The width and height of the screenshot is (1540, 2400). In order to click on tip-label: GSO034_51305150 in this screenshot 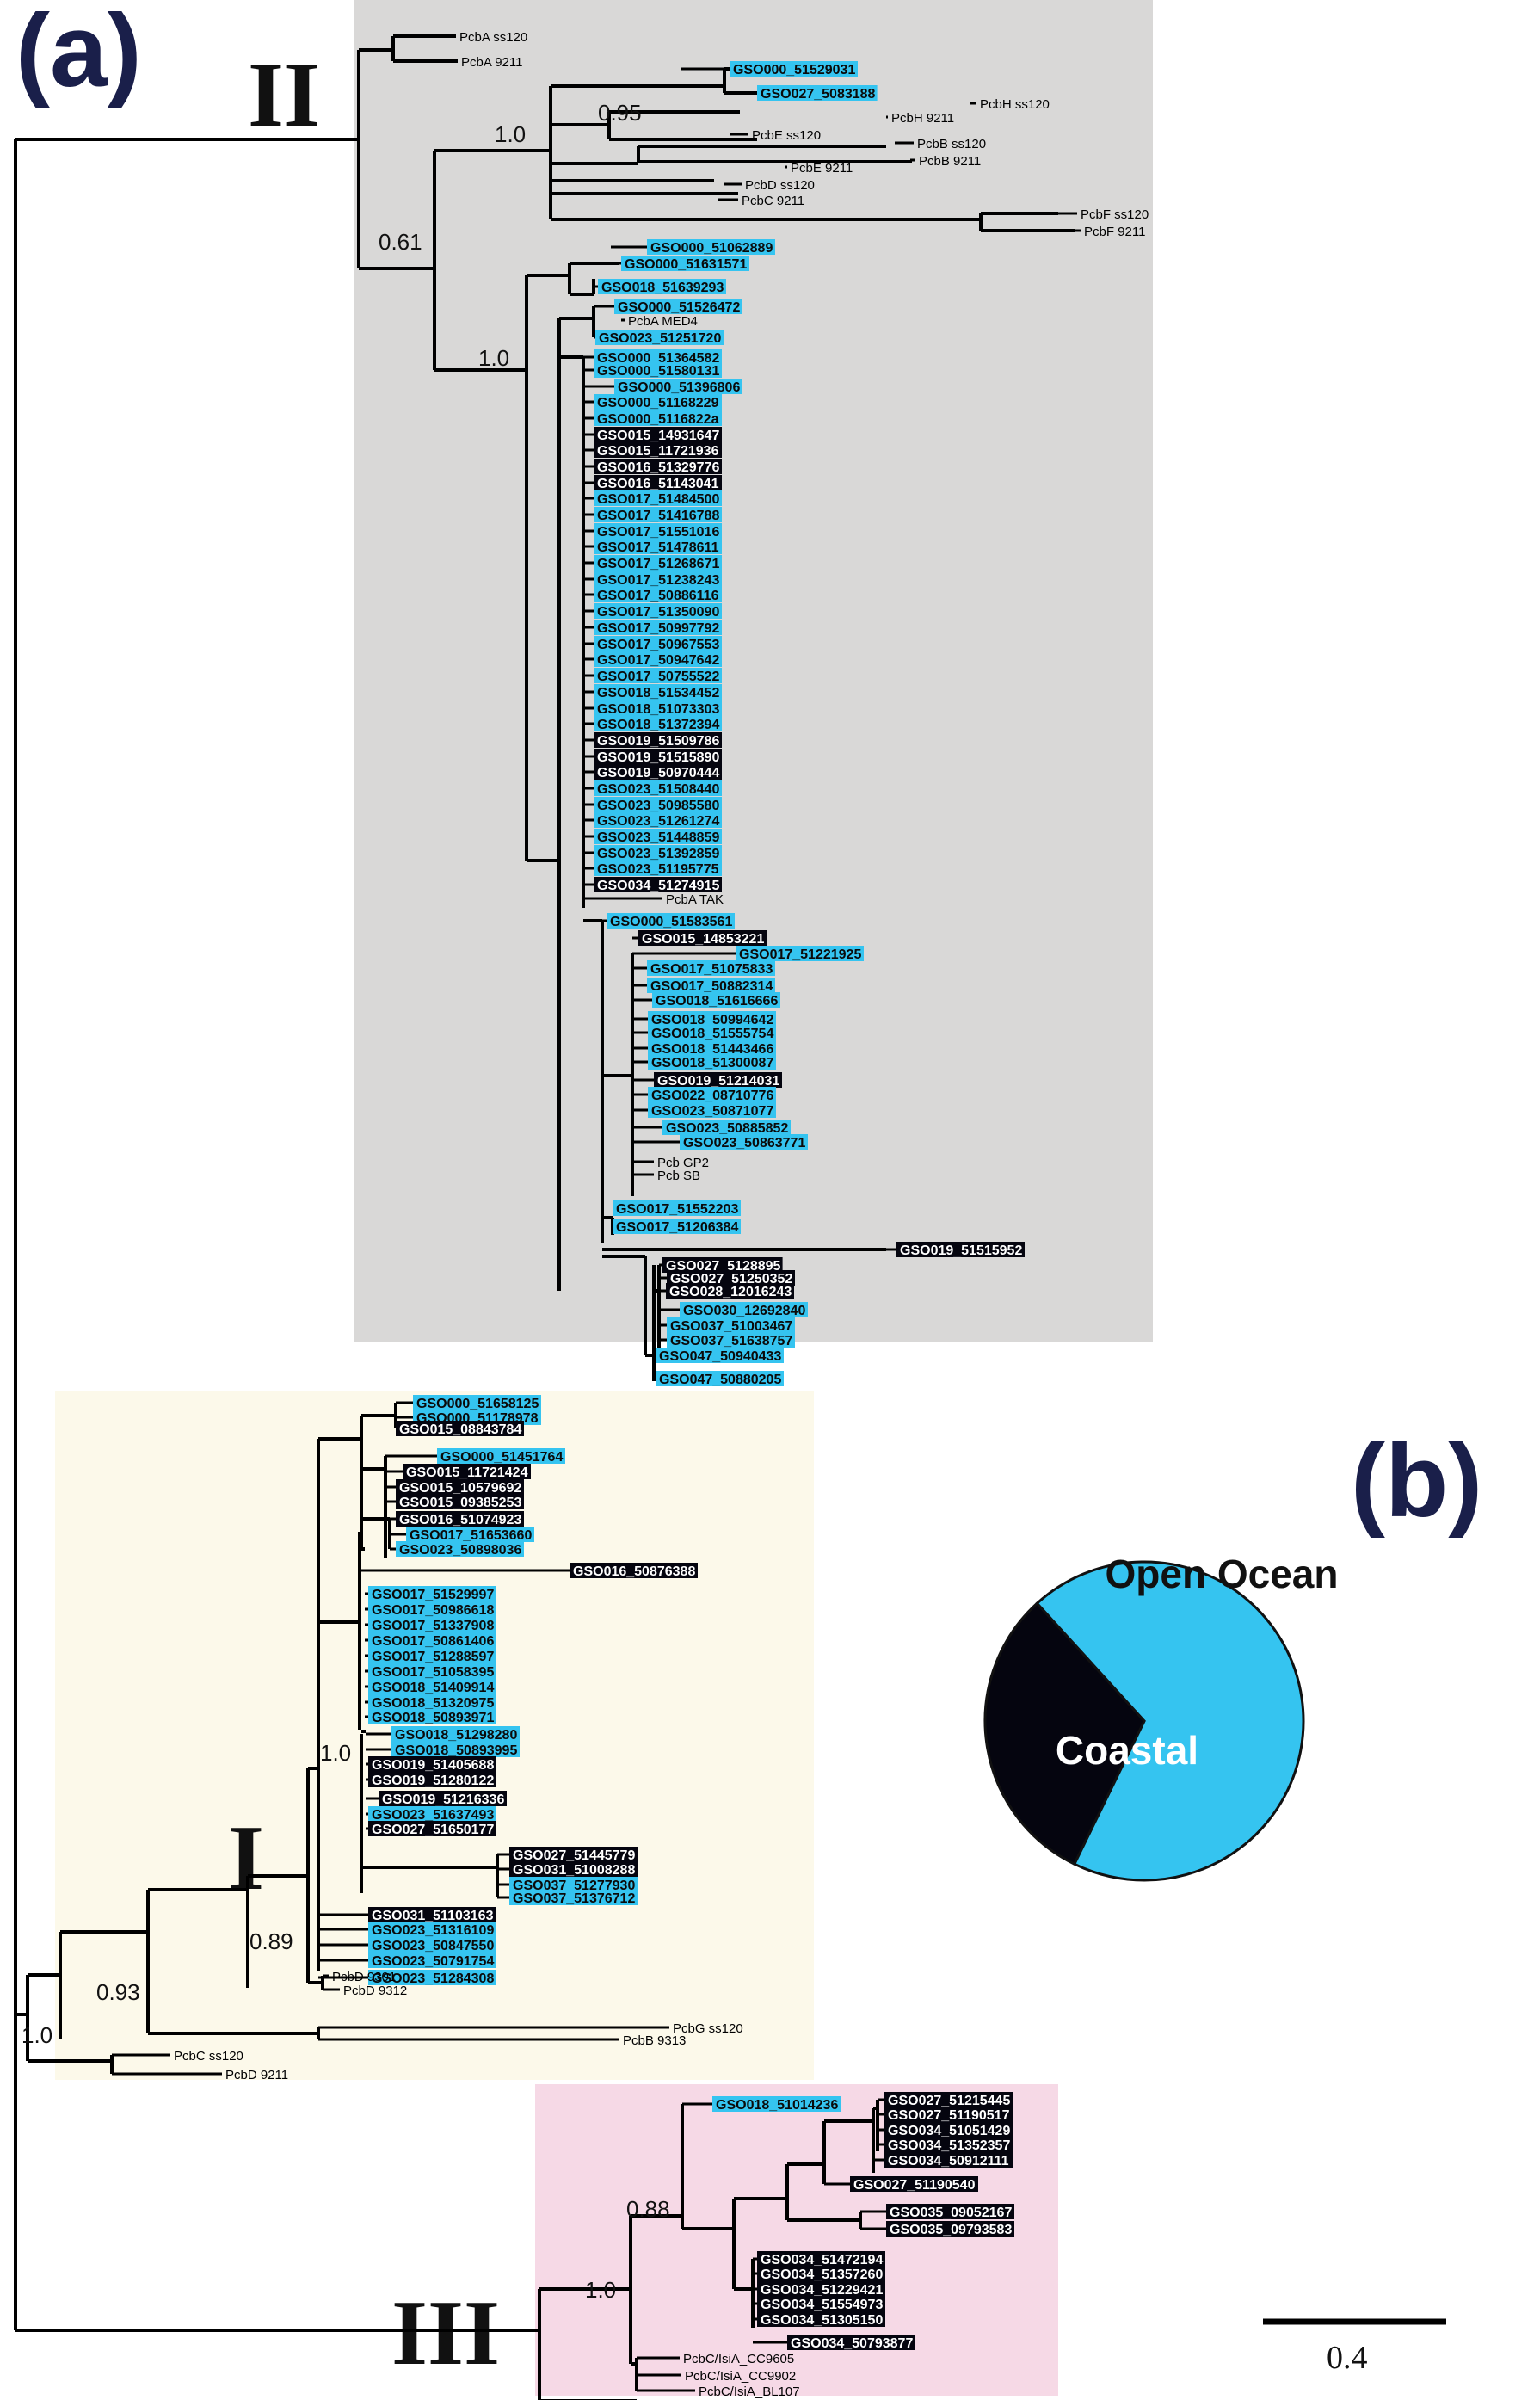, I will do `click(822, 2320)`.